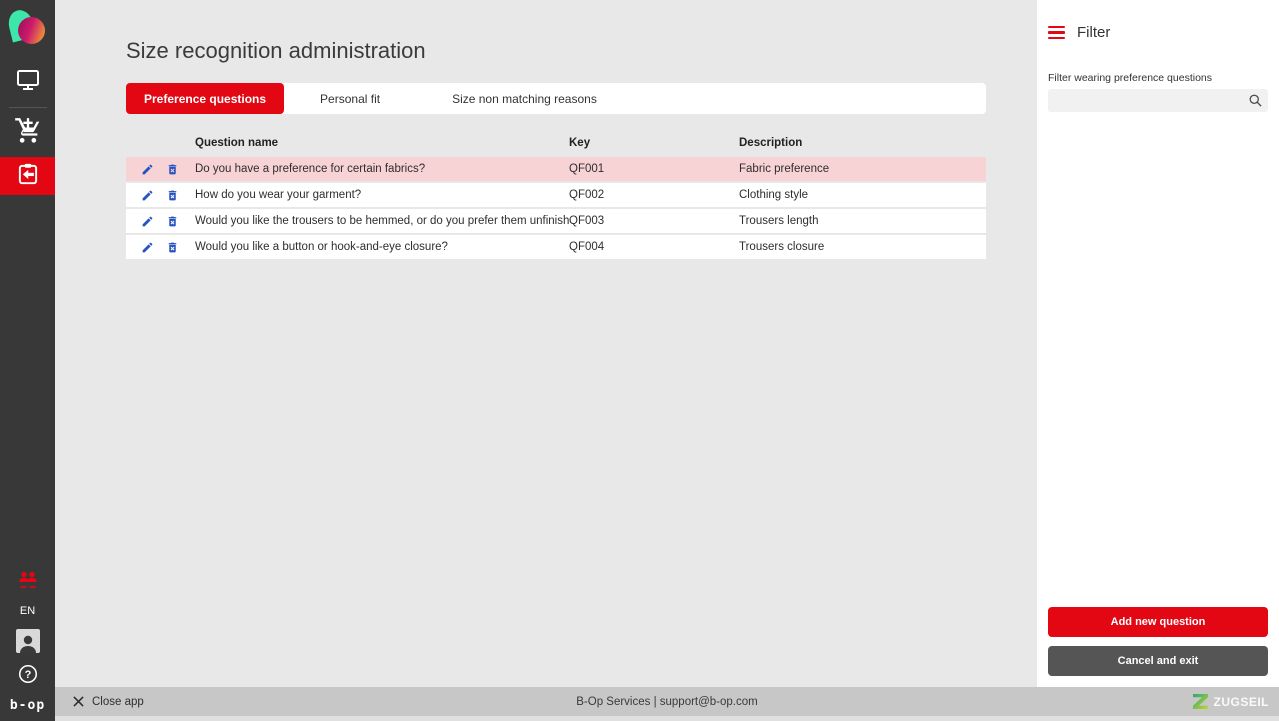  What do you see at coordinates (587, 169) in the screenshot?
I see `question-key: QF001` at bounding box center [587, 169].